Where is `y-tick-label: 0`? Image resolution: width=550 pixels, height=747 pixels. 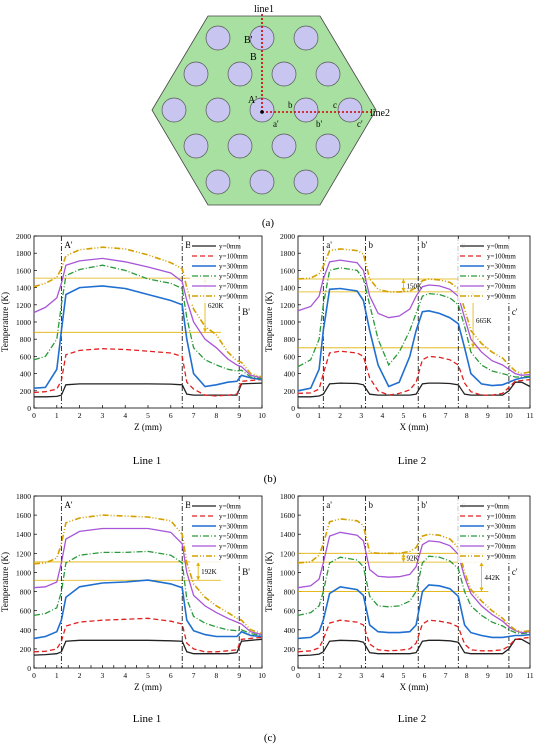
y-tick-label: 0 is located at coordinates (293, 668).